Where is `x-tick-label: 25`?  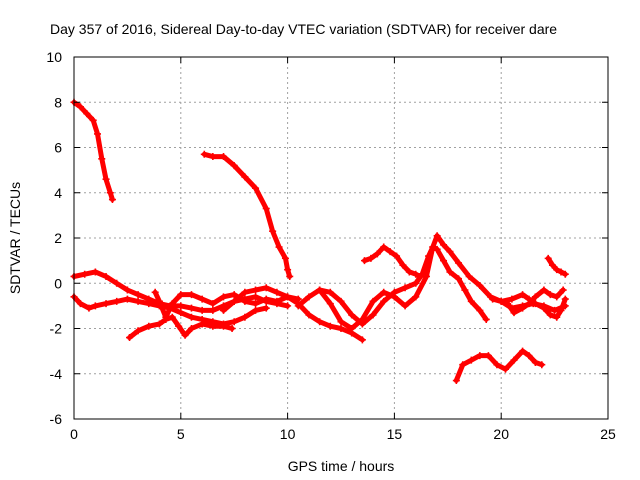 x-tick-label: 25 is located at coordinates (608, 434).